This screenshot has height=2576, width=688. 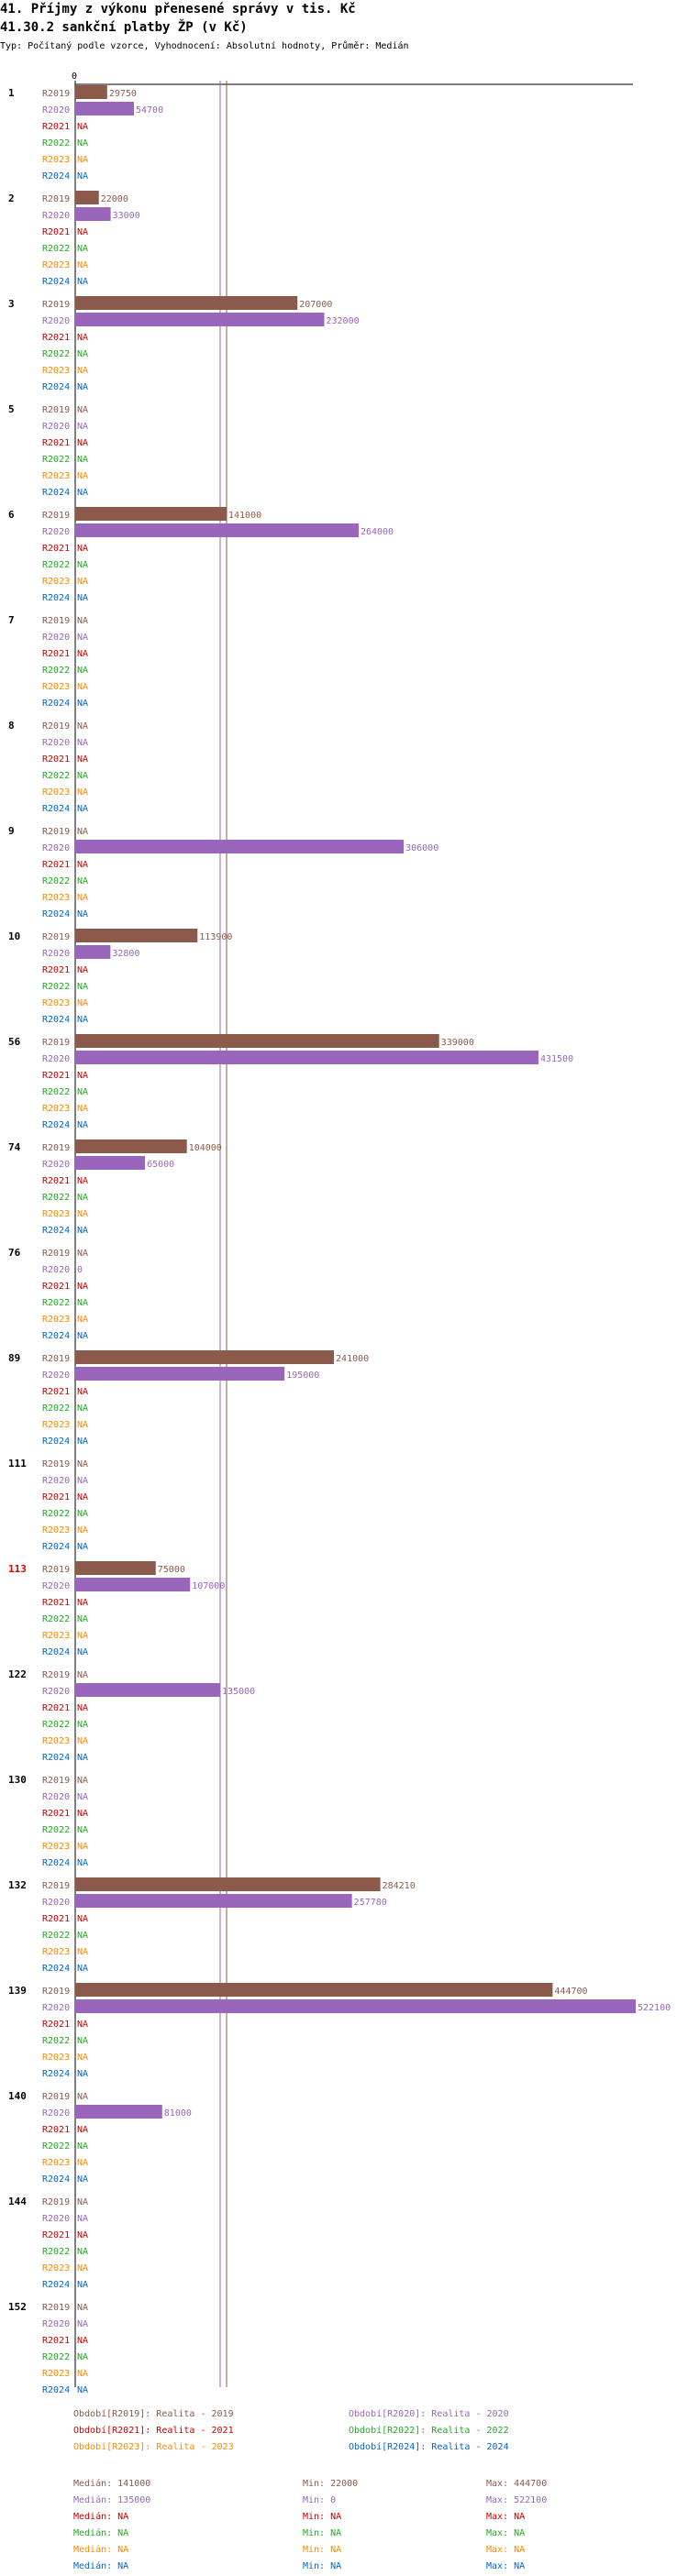 What do you see at coordinates (80, 1270) in the screenshot?
I see `value-label: 0` at bounding box center [80, 1270].